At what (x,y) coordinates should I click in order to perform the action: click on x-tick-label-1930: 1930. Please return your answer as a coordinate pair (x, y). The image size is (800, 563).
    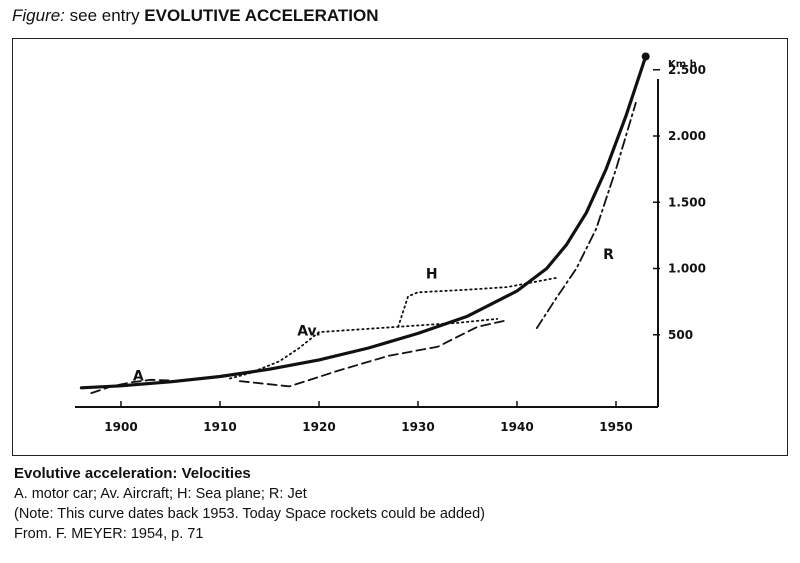
    Looking at the image, I should click on (417, 427).